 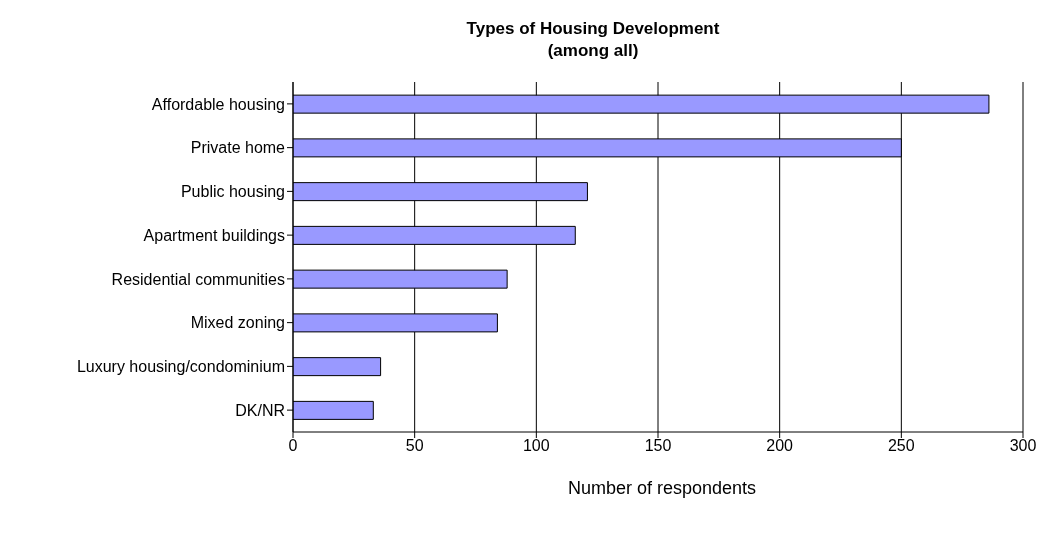 I want to click on x-tick-label: 250, so click(x=901, y=446).